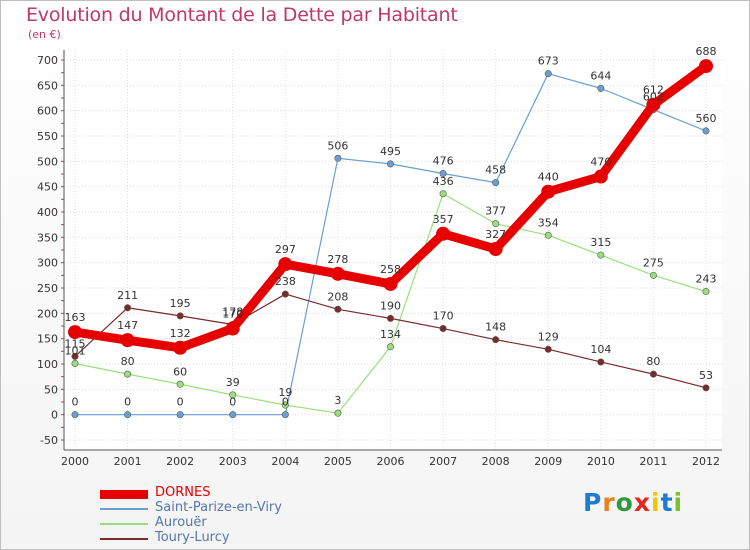 The width and height of the screenshot is (750, 550). Describe the element at coordinates (233, 461) in the screenshot. I see `x-tick-label: 2003` at that location.